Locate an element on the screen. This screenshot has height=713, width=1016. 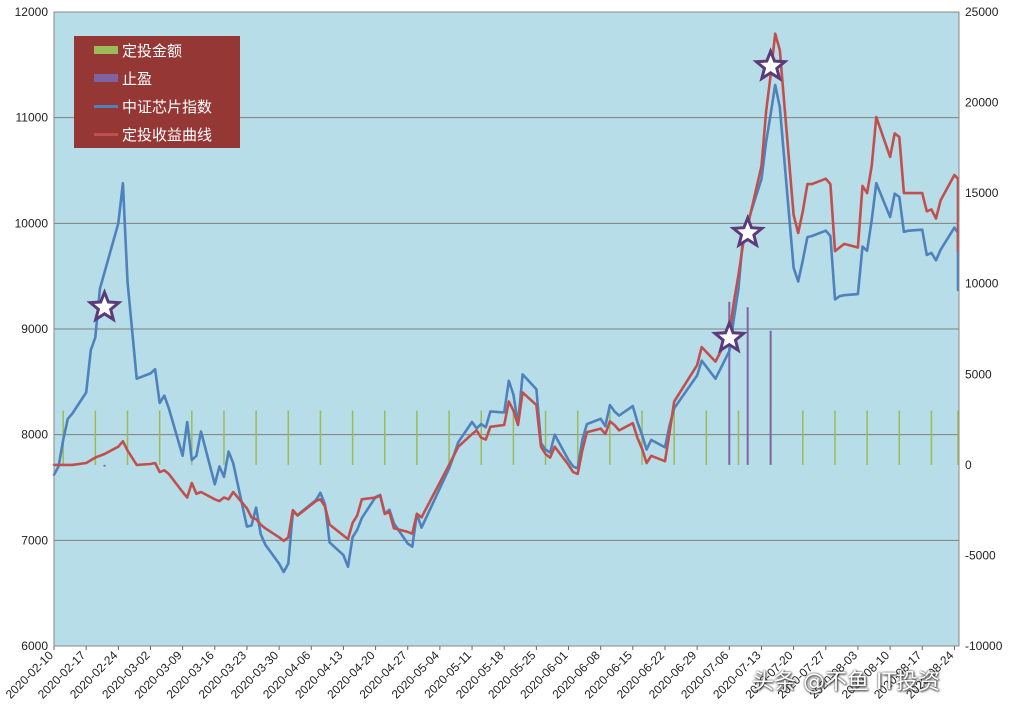
watermark: 头条 @不鱼 IT投资 is located at coordinates (846, 682).